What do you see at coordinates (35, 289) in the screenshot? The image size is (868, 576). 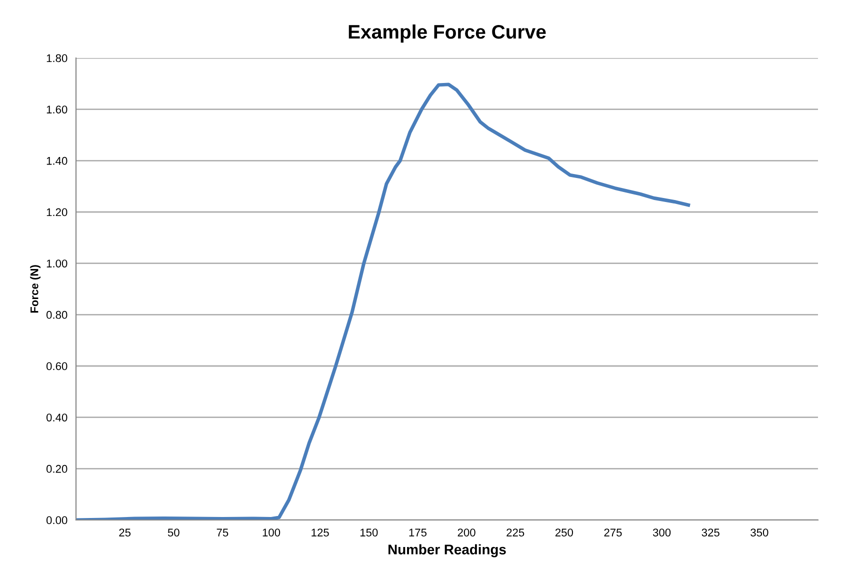 I see `y-axis-title: Force (N)` at bounding box center [35, 289].